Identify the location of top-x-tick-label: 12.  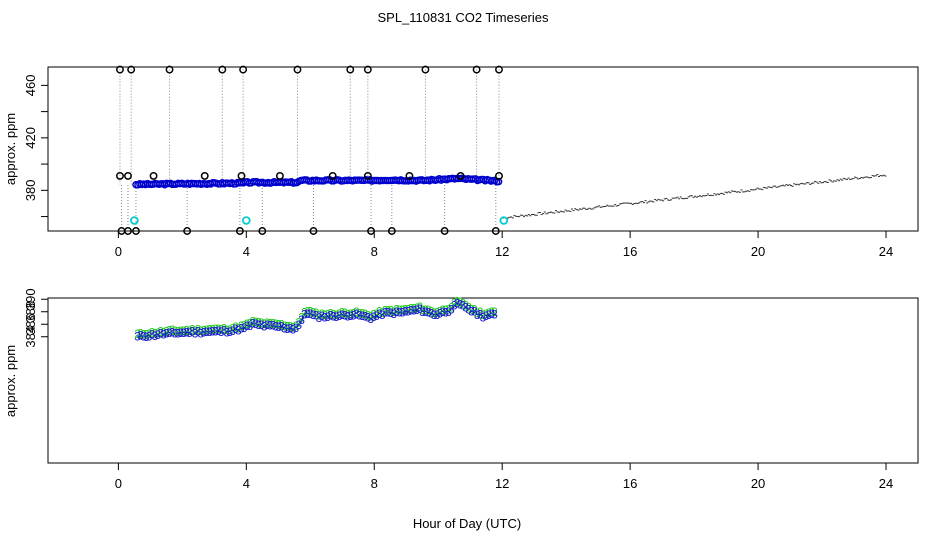
(502, 251).